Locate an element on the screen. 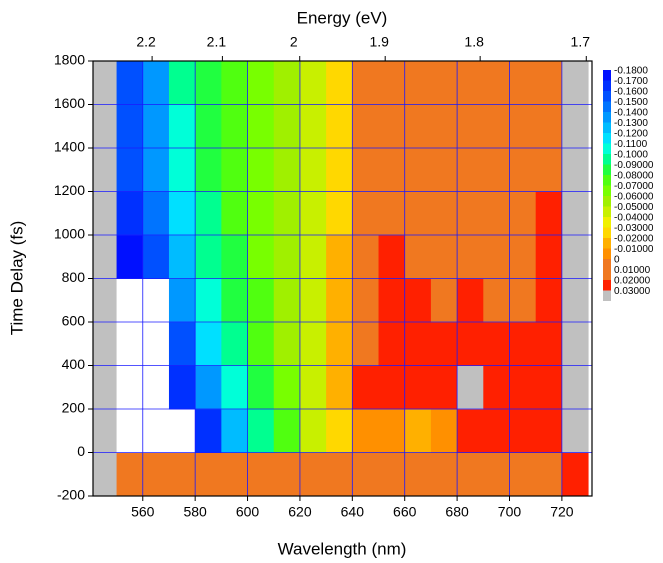 The image size is (663, 563). y-tick-label: 1400 is located at coordinates (69, 147).